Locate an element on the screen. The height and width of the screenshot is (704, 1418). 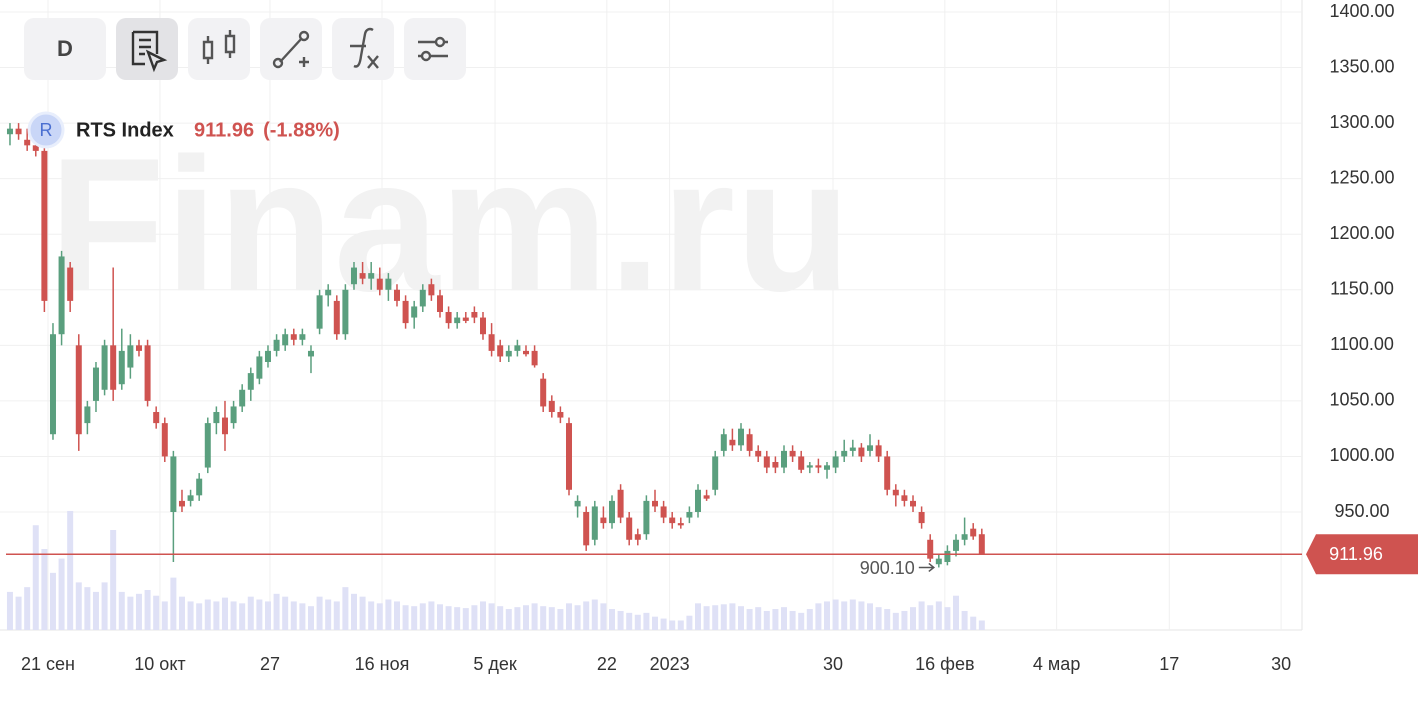
x-tick-label: 16 ноя is located at coordinates (382, 664).